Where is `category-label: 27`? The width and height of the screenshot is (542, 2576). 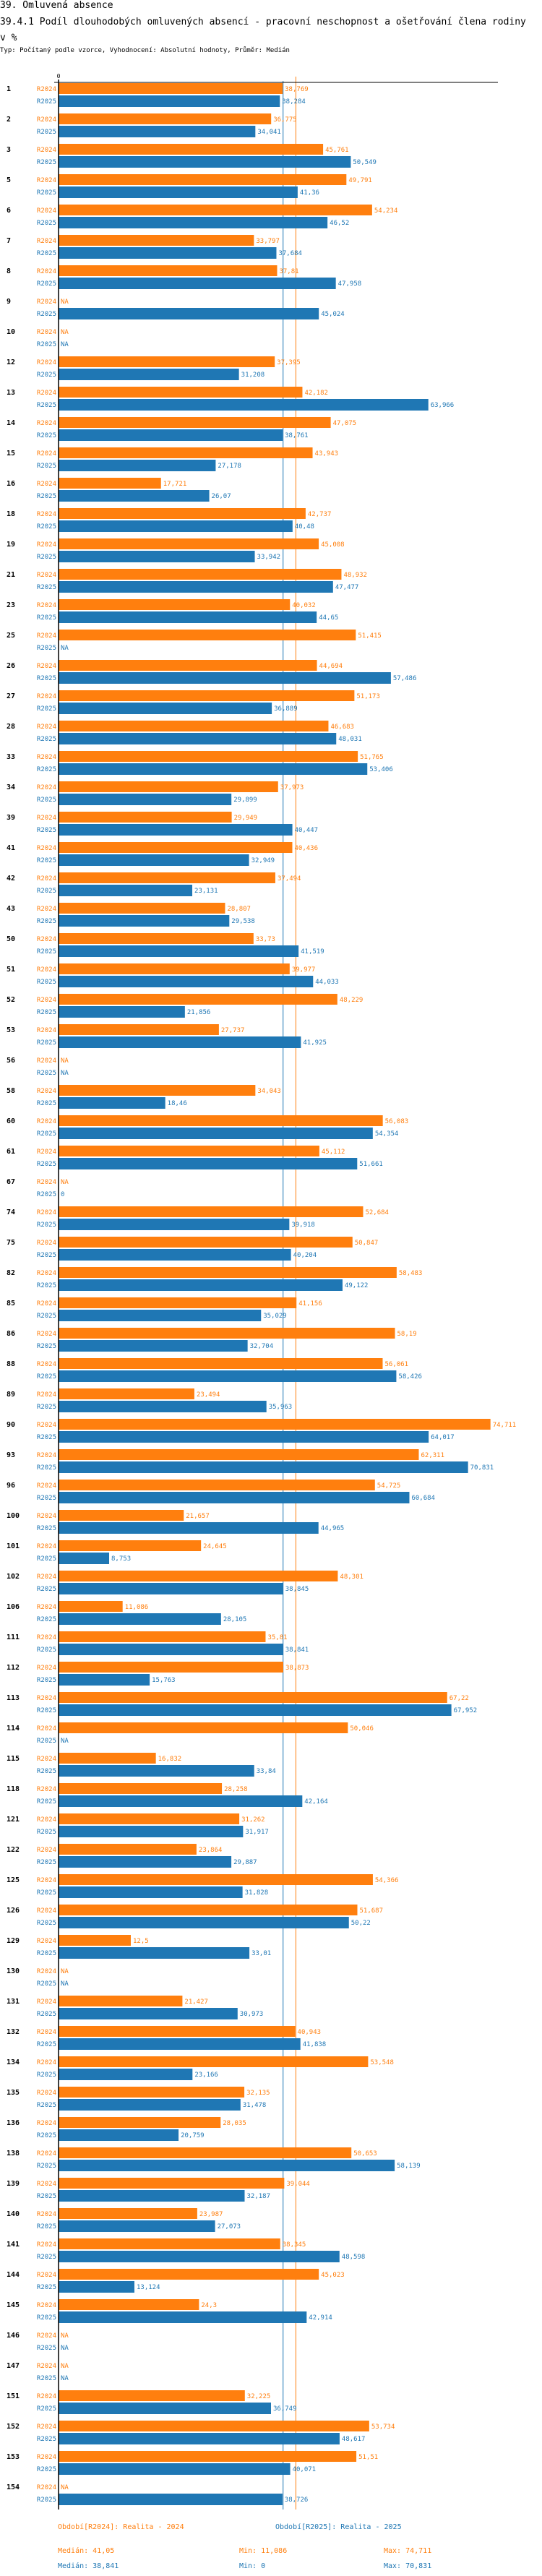
category-label: 27 is located at coordinates (11, 696).